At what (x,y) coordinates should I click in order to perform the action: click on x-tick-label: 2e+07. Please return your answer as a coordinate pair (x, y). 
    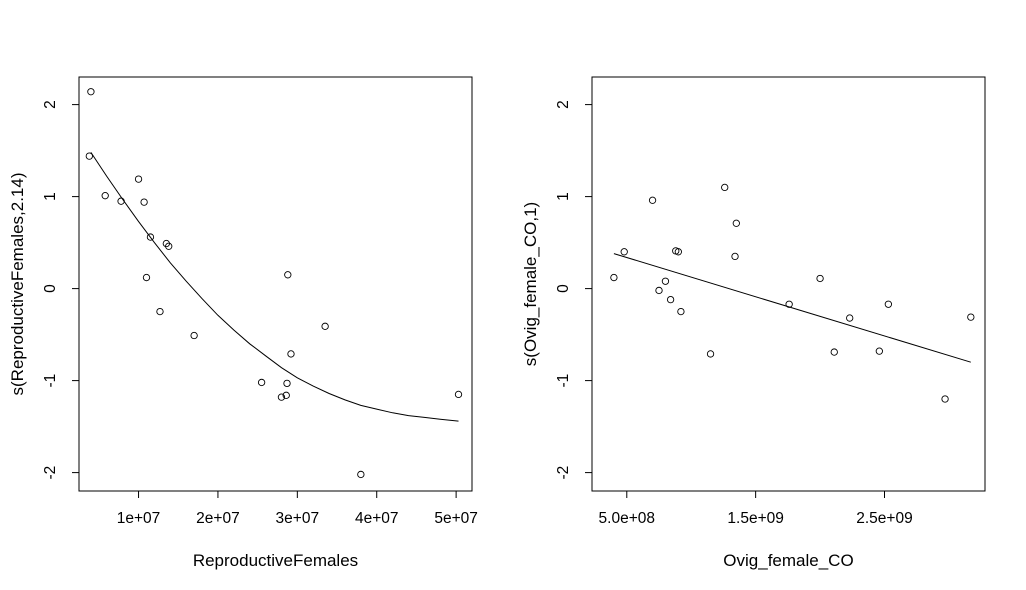
    Looking at the image, I should click on (218, 518).